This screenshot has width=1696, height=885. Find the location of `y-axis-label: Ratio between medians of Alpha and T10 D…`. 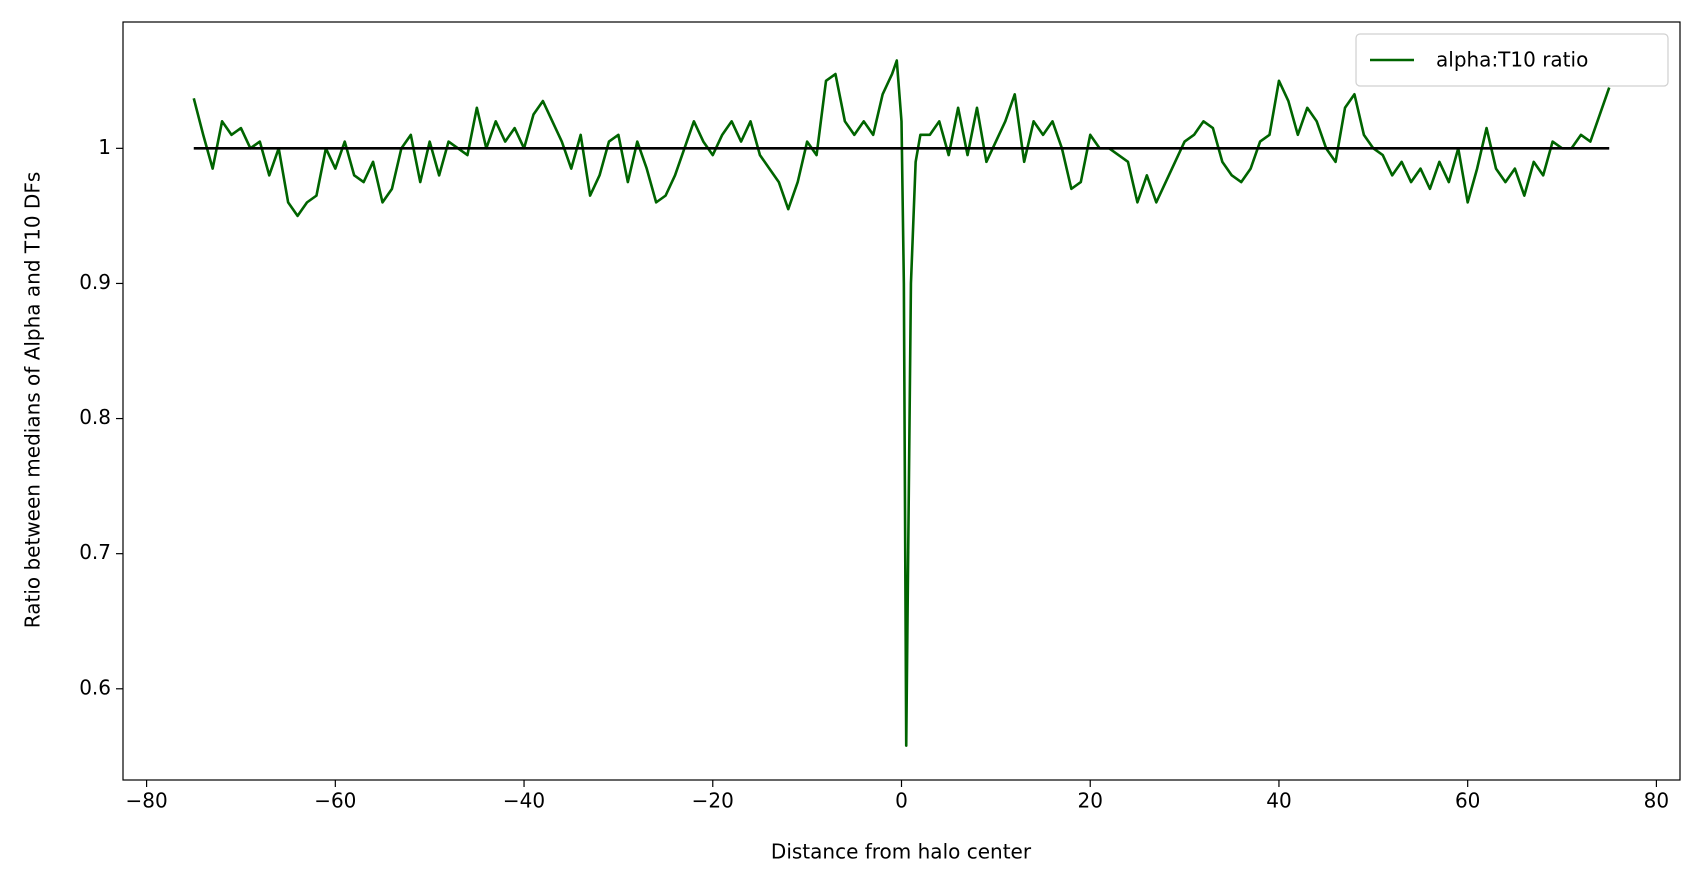

y-axis-label: Ratio between medians of Alpha and T10 D… is located at coordinates (33, 400).